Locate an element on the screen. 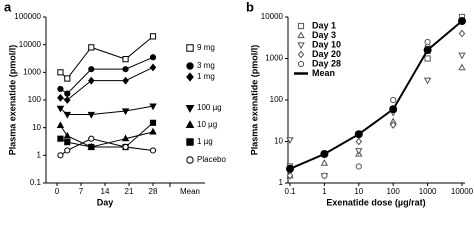 This screenshot has height=240, width=474. x-tick-label: 100 is located at coordinates (394, 191).